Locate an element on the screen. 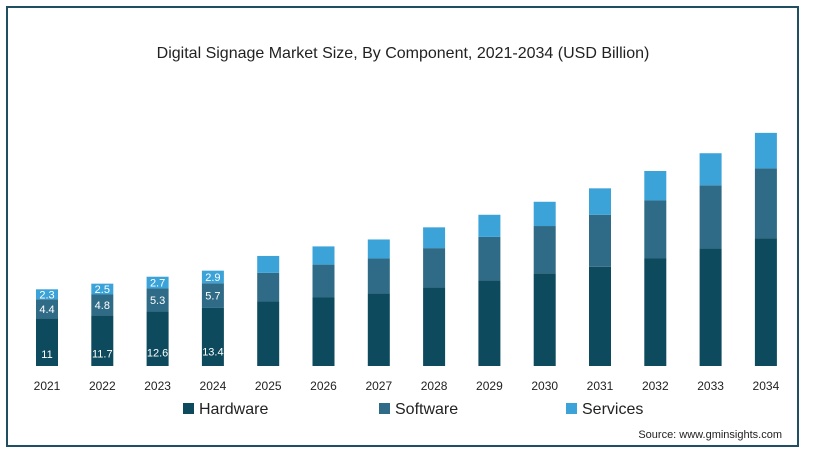 The height and width of the screenshot is (460, 817). bar-hardware-2032 is located at coordinates (655, 312).